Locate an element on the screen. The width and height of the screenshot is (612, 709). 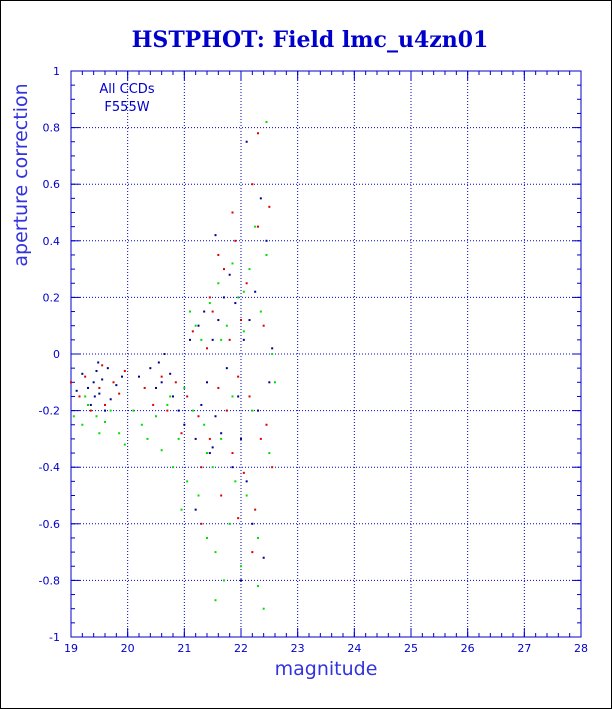
y-tick-label: -1 is located at coordinates (54, 637).